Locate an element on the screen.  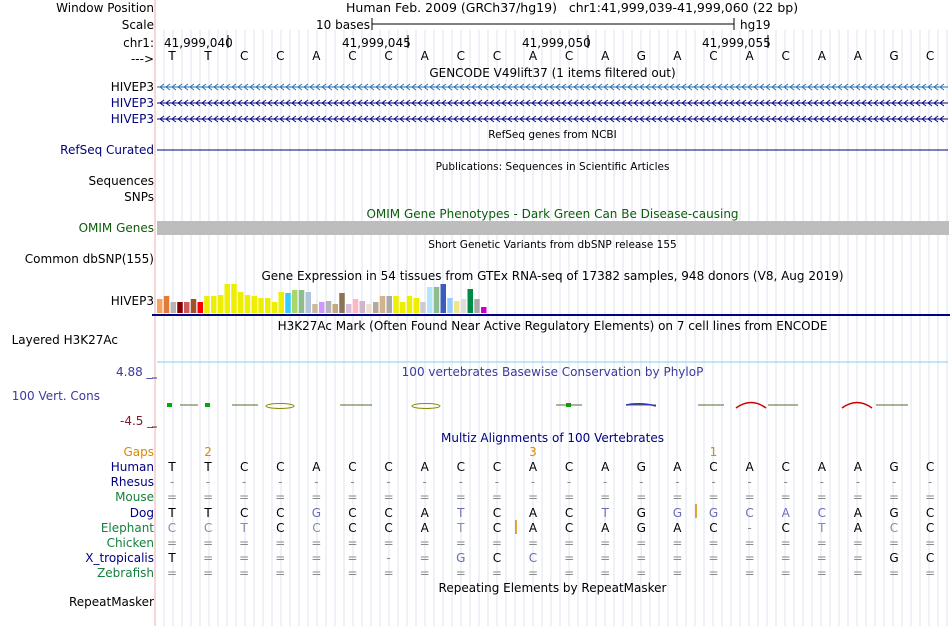
refseq-track-title: RefSeq genes from NCBI is located at coordinates (552, 135).